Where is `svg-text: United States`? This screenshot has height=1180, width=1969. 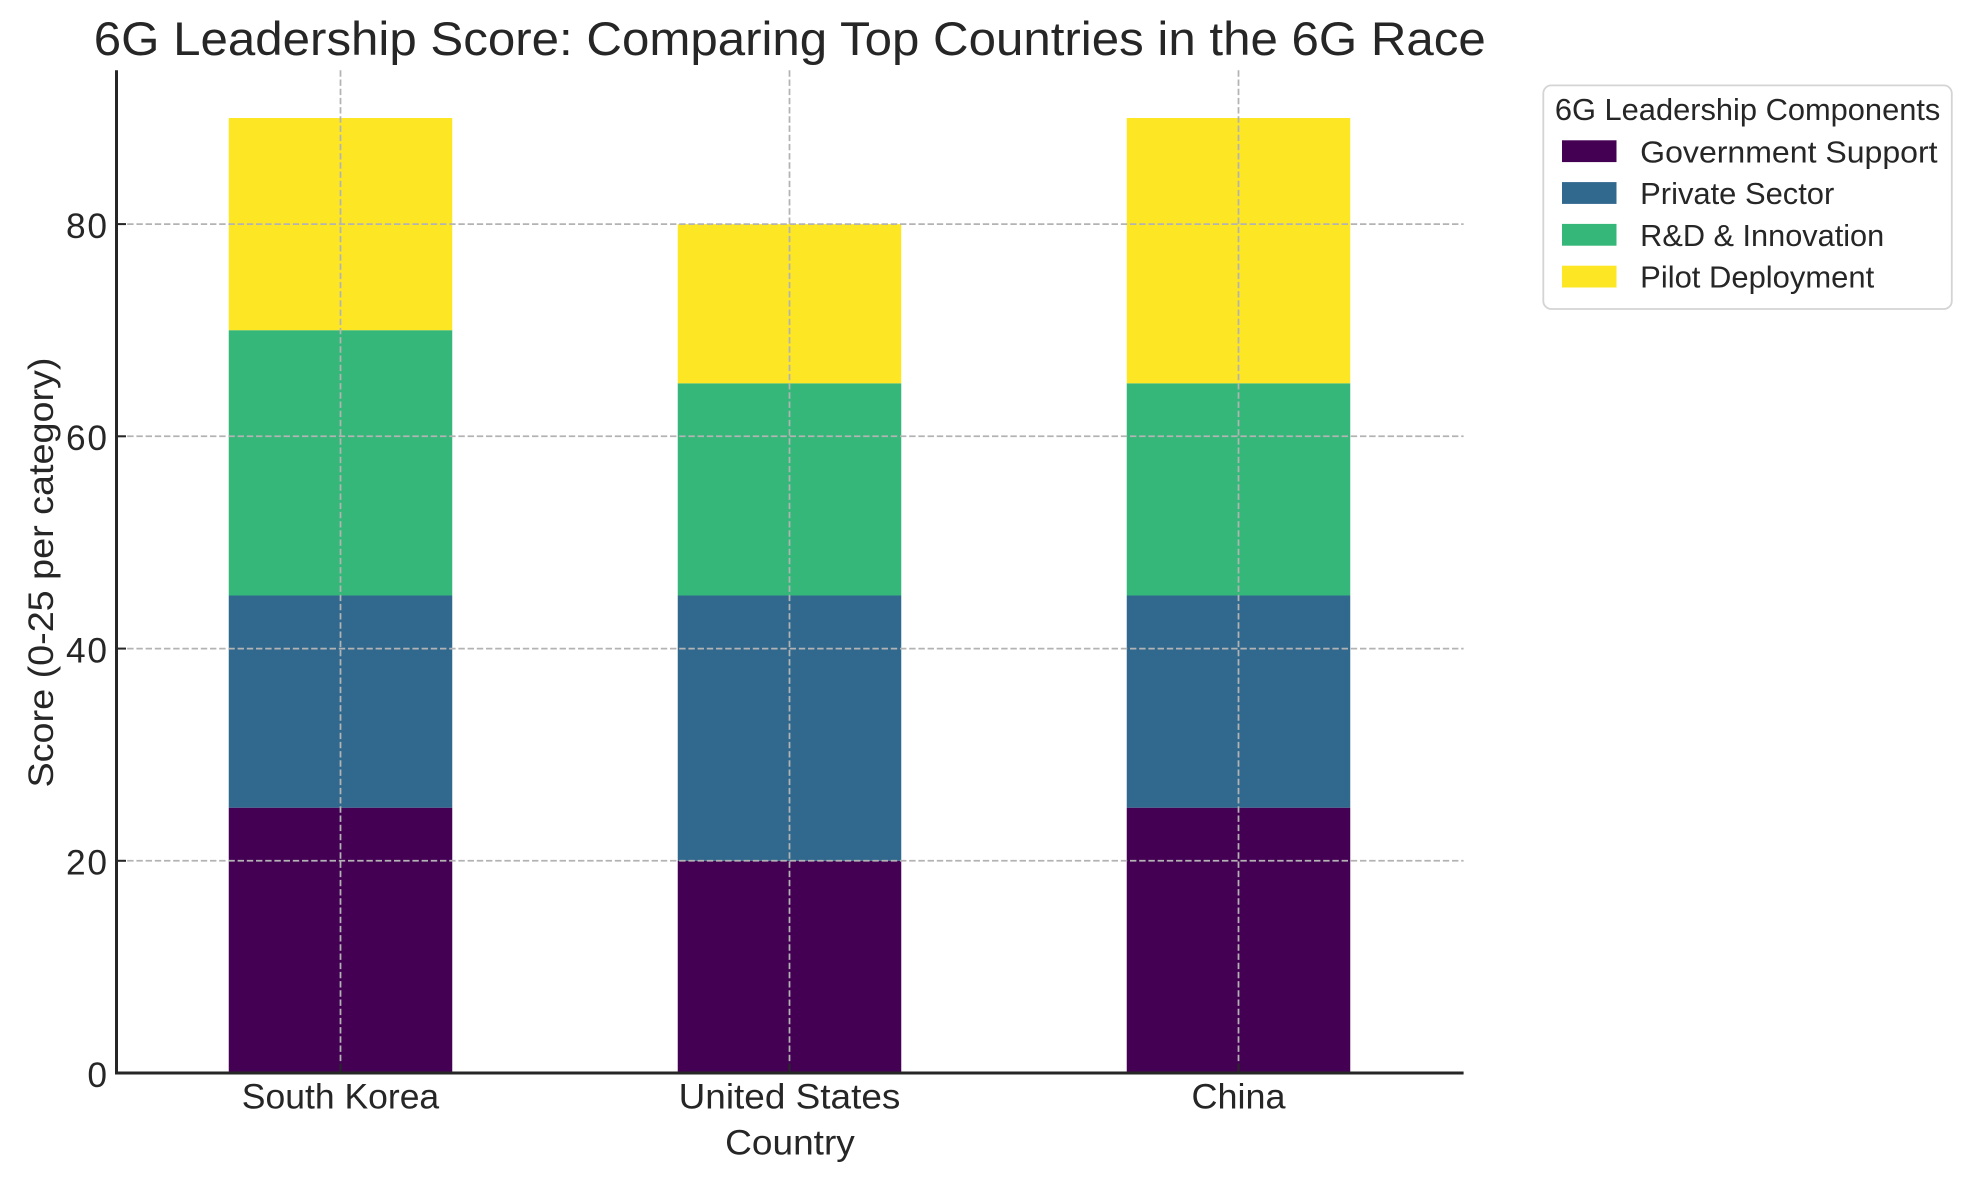 svg-text: United States is located at coordinates (790, 1097).